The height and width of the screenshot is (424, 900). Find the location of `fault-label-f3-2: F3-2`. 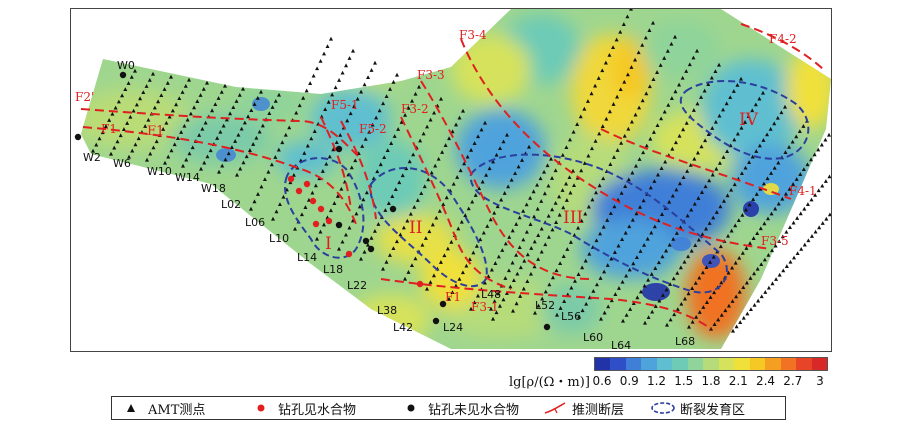

fault-label-f3-2: F3-2 is located at coordinates (415, 109).